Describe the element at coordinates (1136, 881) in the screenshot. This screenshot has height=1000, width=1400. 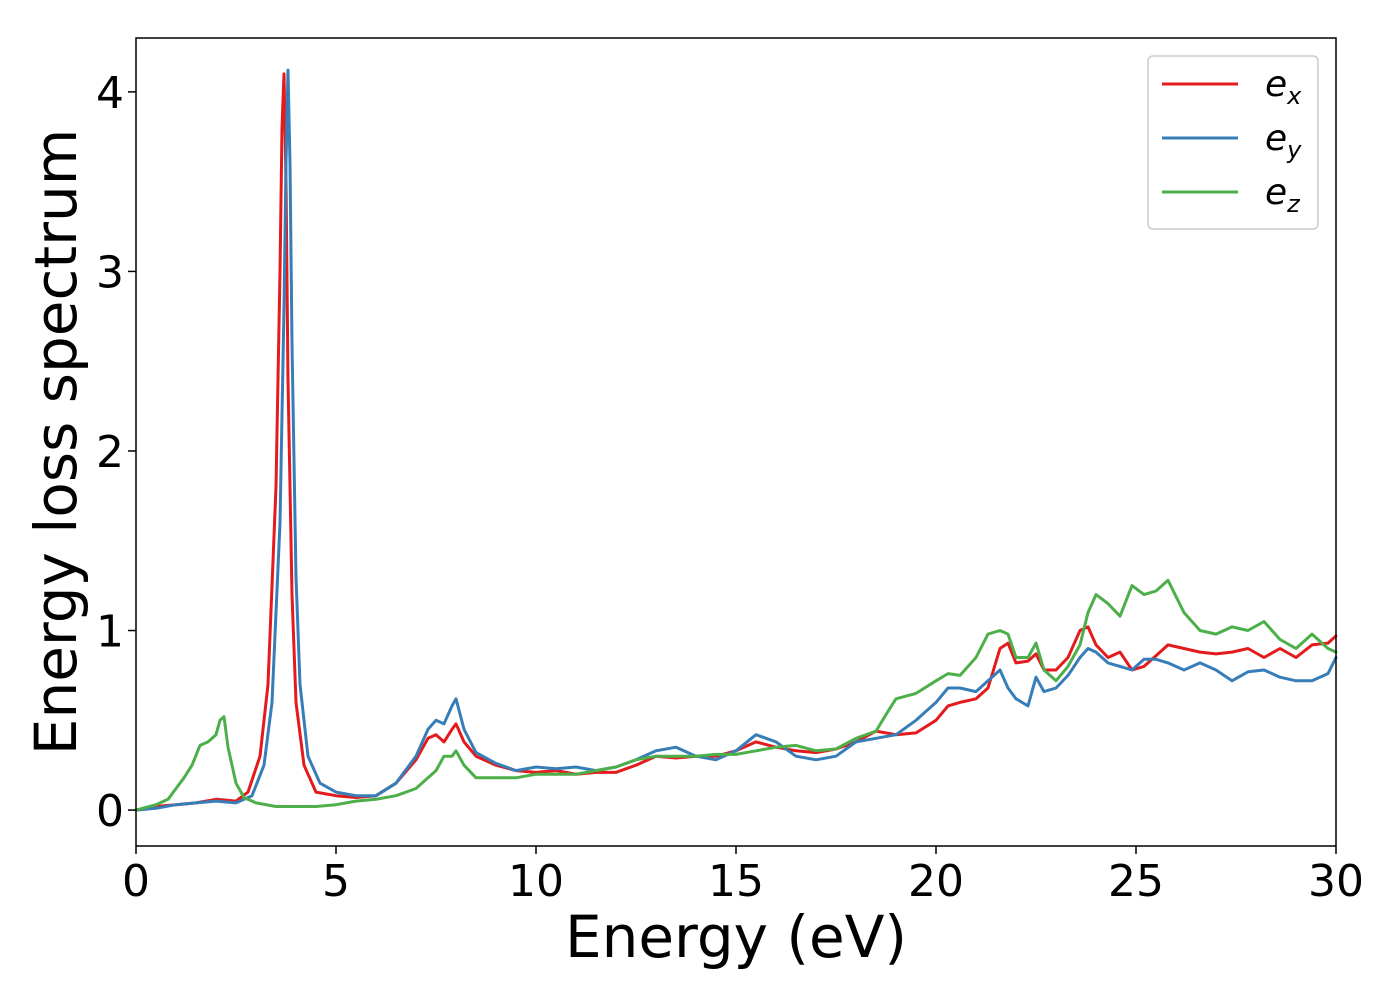
I see `x-tick-label: 25` at that location.